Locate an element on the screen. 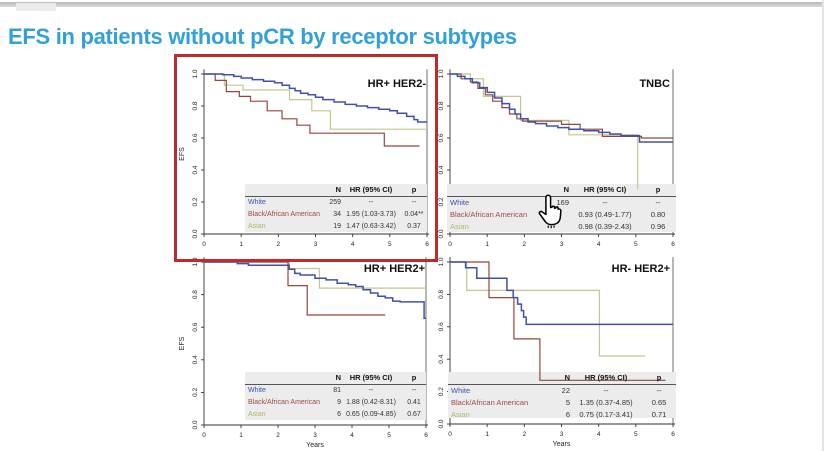 Image resolution: width=824 pixels, height=451 pixels. table-row: Asian 6 0.75 (0.17-3.41) 0.71 is located at coordinates (562, 415).